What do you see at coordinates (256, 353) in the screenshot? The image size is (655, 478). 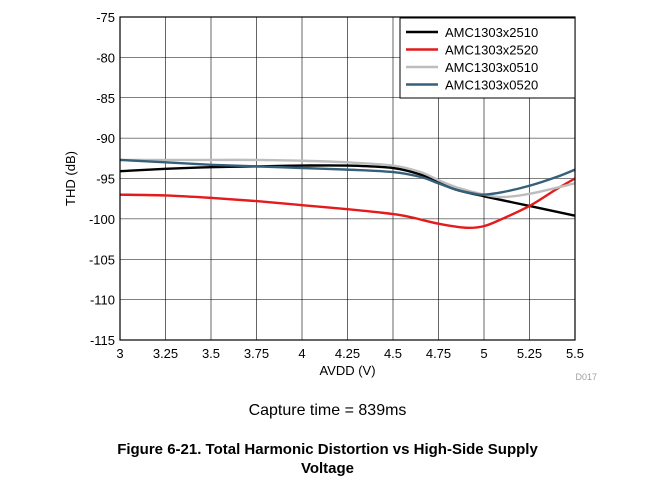 I see `x-tick-label: 3.75` at bounding box center [256, 353].